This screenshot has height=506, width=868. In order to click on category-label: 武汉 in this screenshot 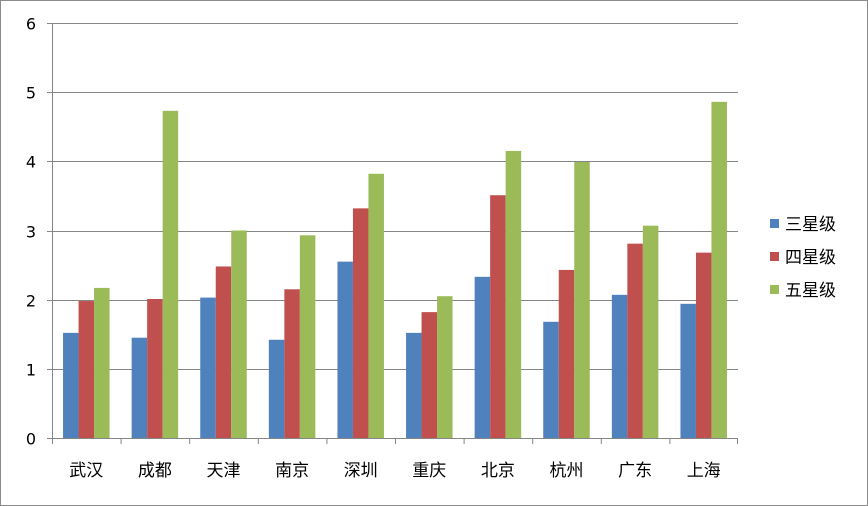, I will do `click(86, 471)`.